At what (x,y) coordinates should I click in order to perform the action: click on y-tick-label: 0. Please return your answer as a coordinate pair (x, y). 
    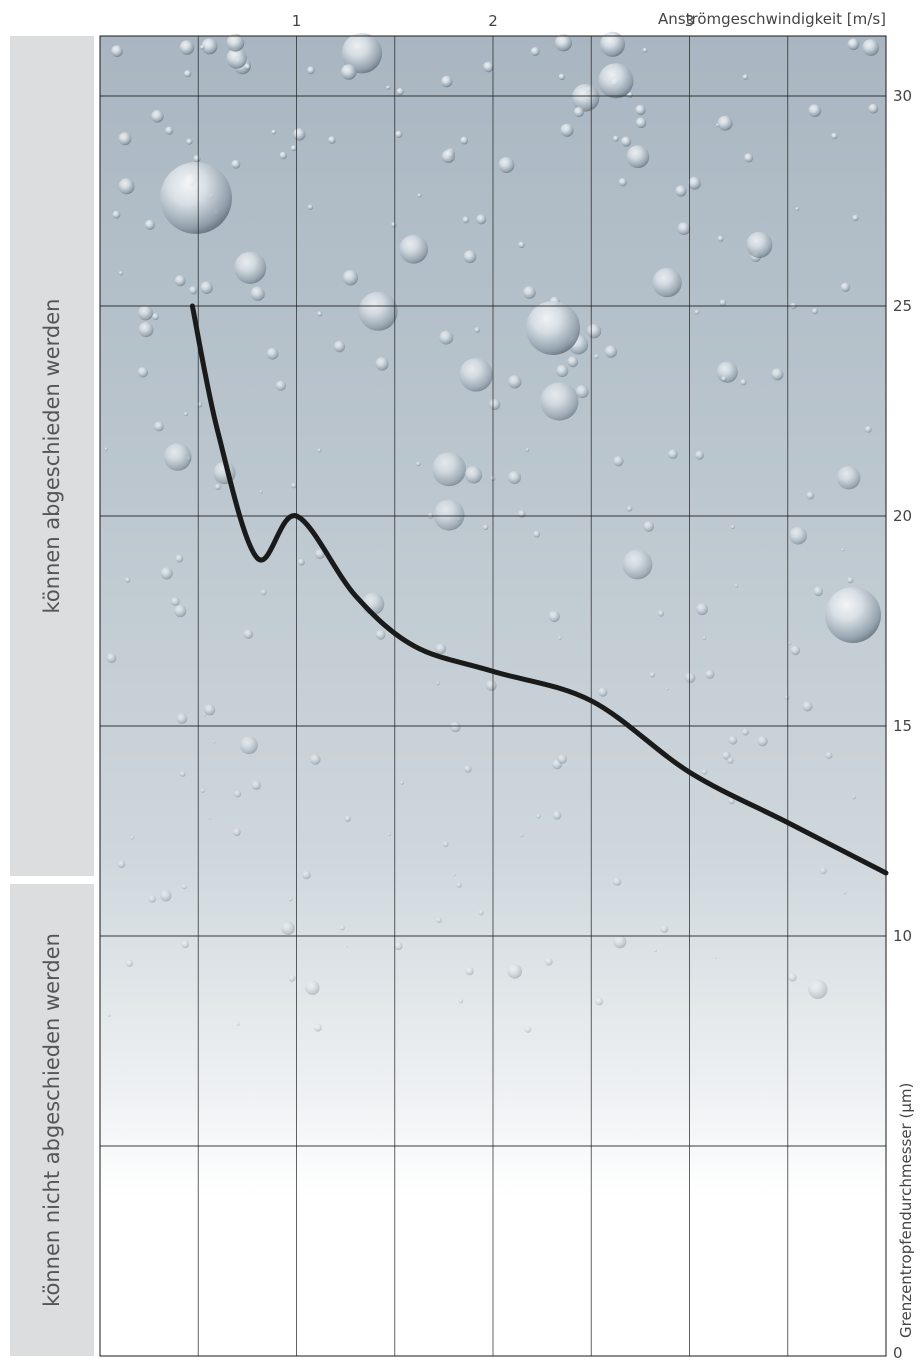
    Looking at the image, I should click on (898, 1353).